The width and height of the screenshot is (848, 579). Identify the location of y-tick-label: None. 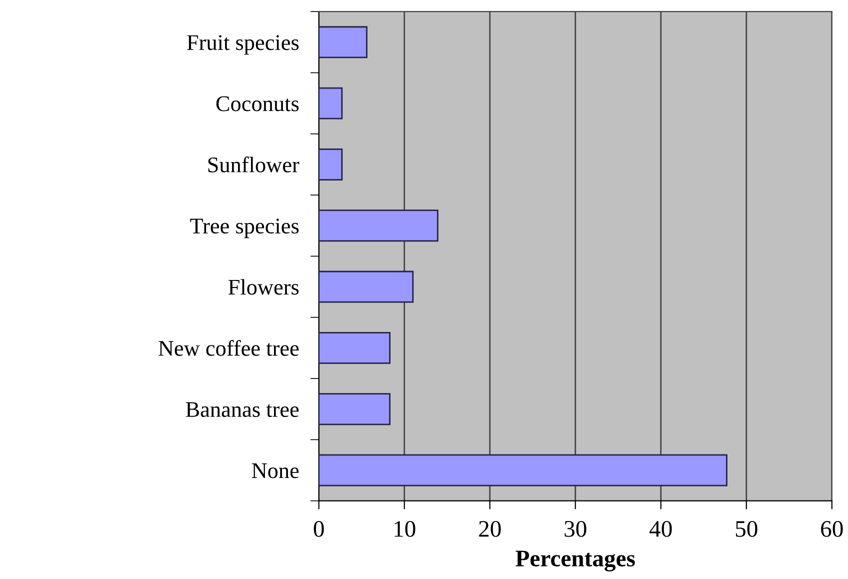
(275, 470).